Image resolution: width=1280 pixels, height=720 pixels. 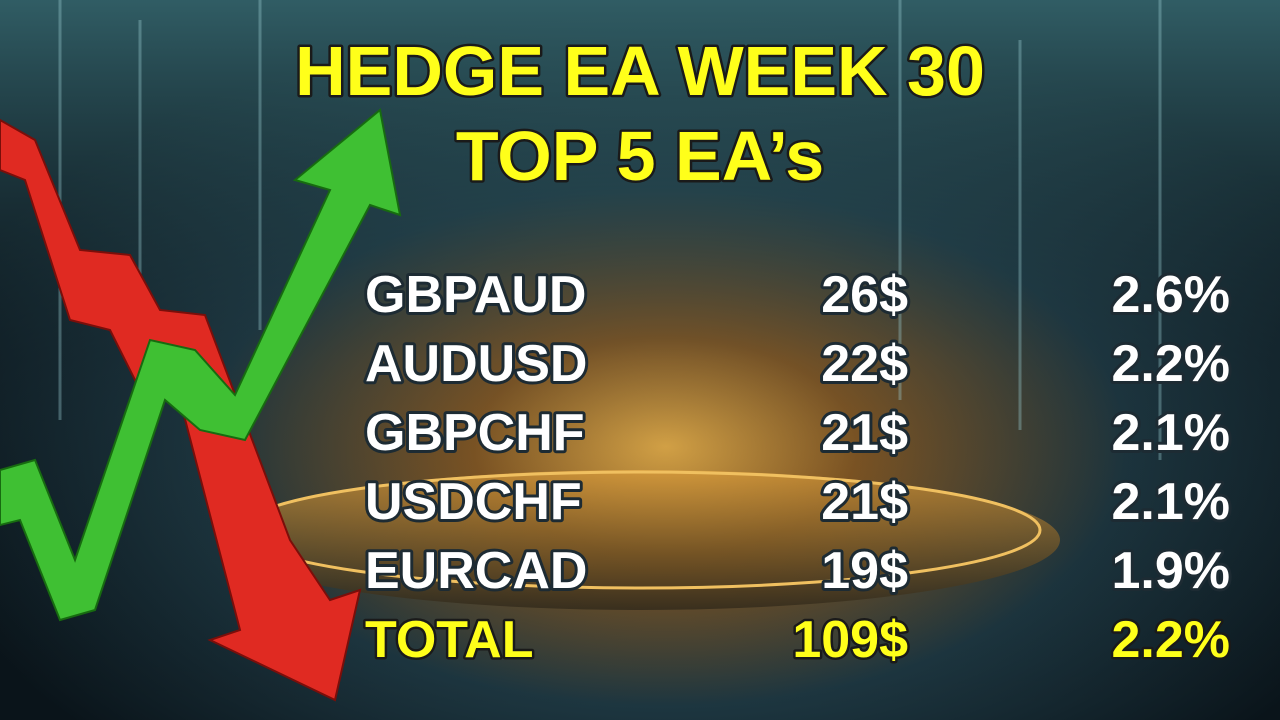 I want to click on pair: TOTAL, so click(x=449, y=640).